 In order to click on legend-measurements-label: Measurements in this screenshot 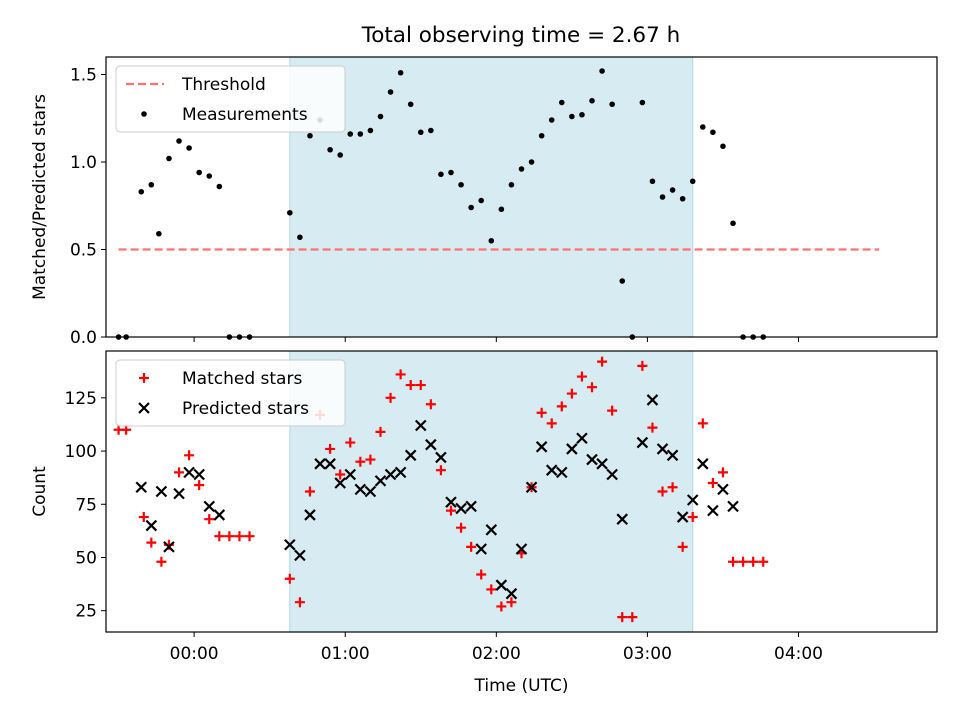, I will do `click(245, 115)`.